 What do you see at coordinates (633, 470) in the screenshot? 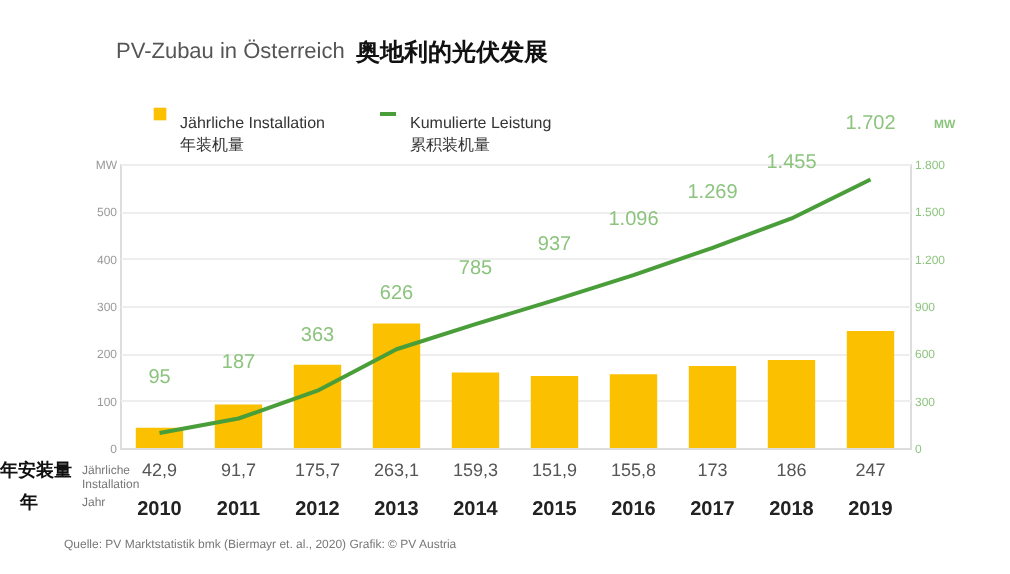
I see `data-label: 155,8` at bounding box center [633, 470].